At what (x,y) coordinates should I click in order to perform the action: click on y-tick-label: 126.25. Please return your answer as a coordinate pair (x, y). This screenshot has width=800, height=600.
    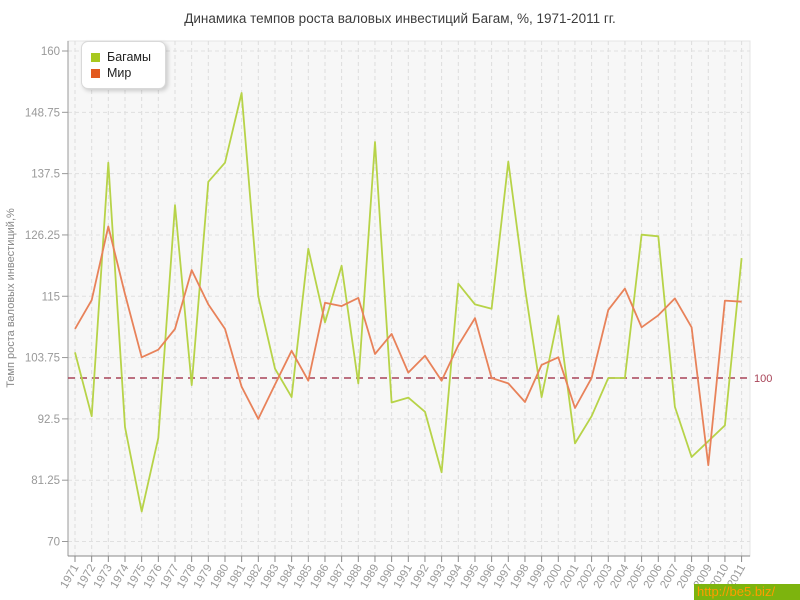
    Looking at the image, I should click on (42, 236).